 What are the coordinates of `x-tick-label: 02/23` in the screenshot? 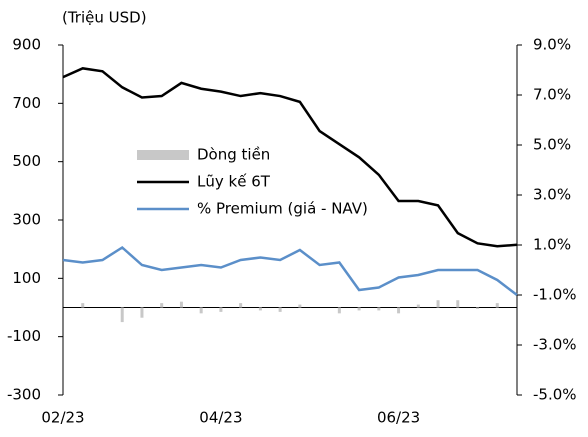 It's located at (62, 418).